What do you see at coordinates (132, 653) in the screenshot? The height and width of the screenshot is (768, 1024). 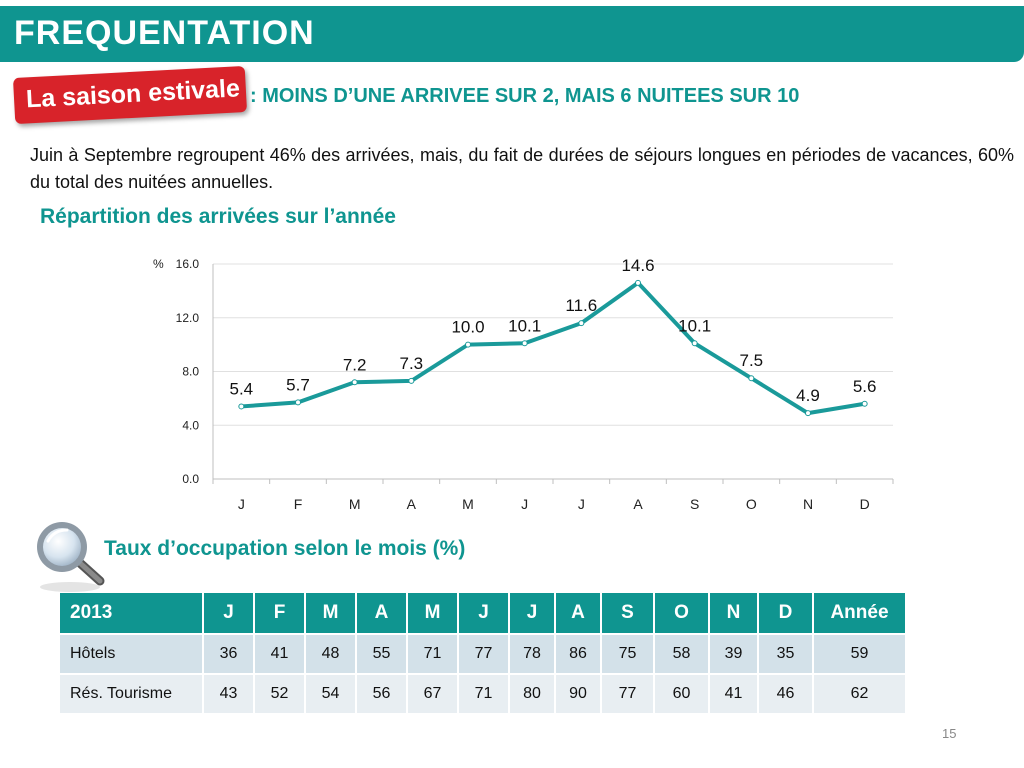 I see `row-label: Hôtels` at bounding box center [132, 653].